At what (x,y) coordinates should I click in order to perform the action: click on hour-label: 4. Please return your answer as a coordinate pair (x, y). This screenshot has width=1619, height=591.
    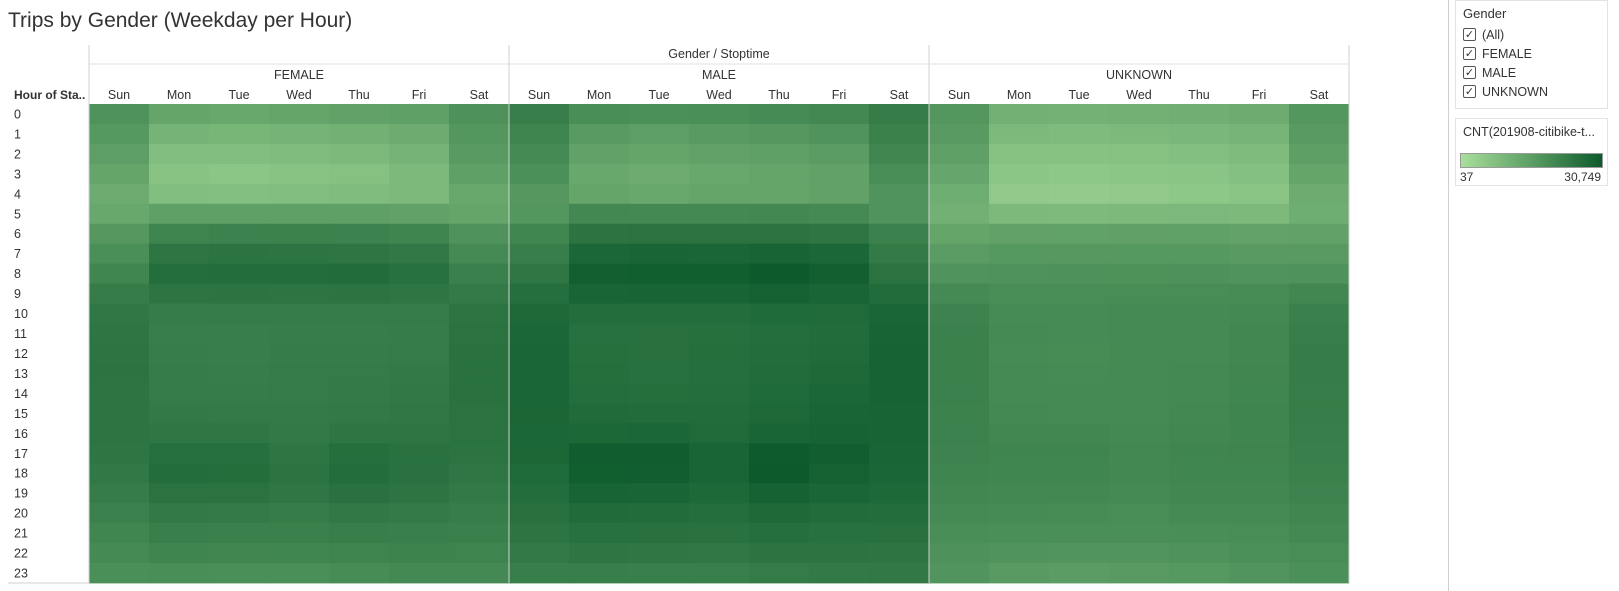
    Looking at the image, I should click on (17, 194).